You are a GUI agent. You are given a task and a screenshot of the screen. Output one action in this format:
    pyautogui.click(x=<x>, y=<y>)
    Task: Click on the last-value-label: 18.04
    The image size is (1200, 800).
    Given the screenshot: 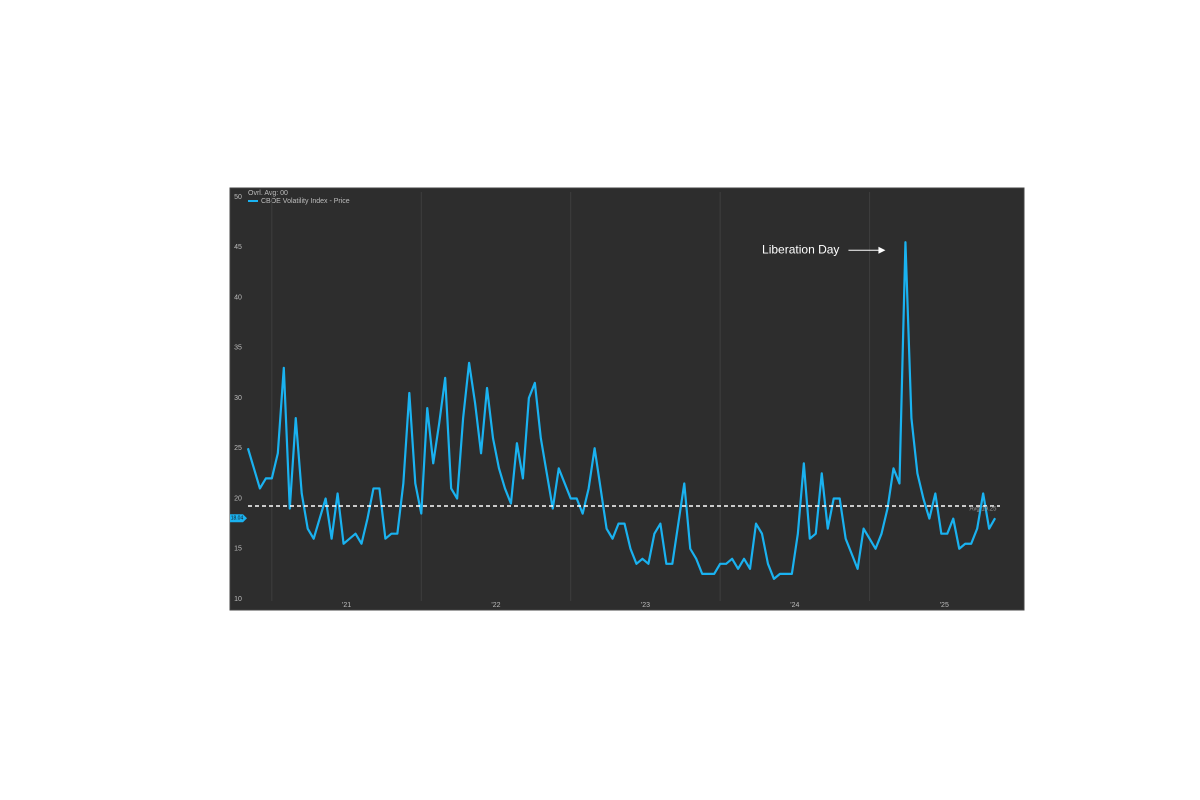 What is the action you would take?
    pyautogui.click(x=237, y=519)
    